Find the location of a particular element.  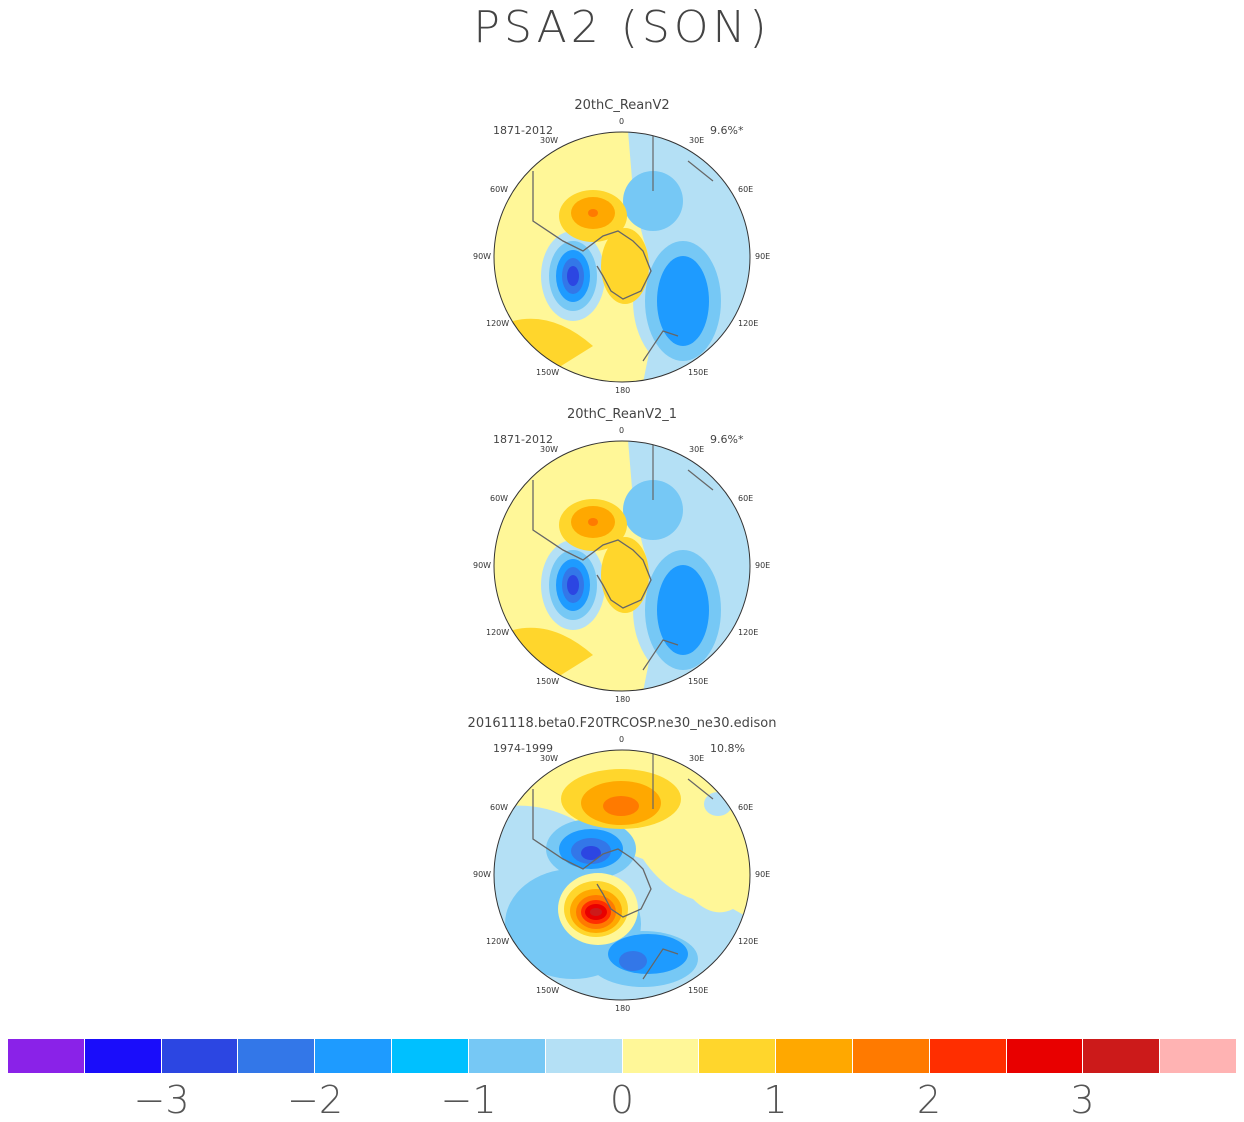

panel-1-years: 1871-2012 is located at coordinates (523, 130).